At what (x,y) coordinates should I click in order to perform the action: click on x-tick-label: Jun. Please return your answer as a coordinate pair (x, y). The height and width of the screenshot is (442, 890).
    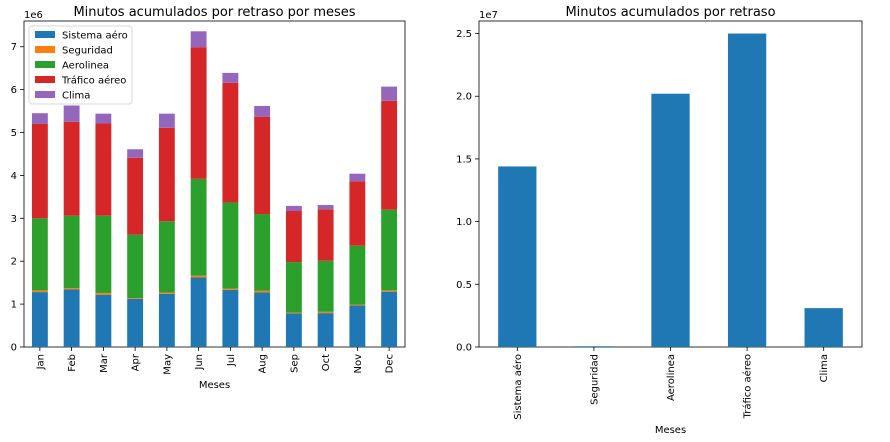
    Looking at the image, I should click on (199, 362).